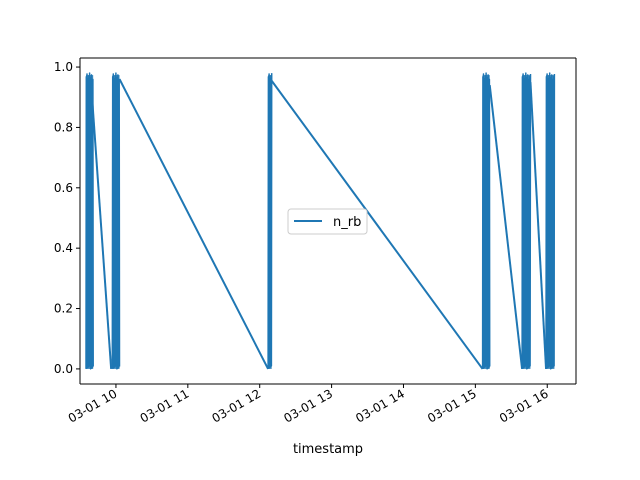  Describe the element at coordinates (328, 449) in the screenshot. I see `x-axis-label: timestamp` at that location.